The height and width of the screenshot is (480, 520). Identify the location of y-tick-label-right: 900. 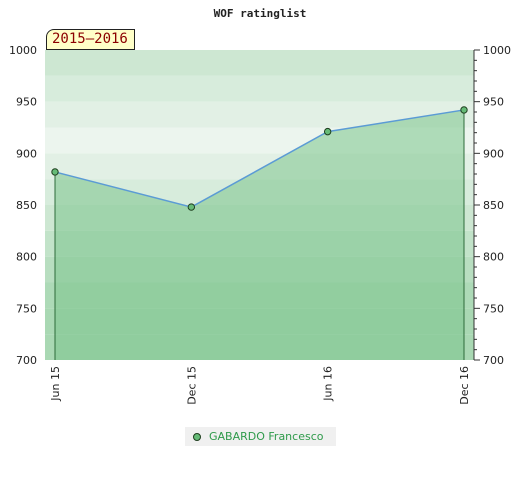
(493, 153).